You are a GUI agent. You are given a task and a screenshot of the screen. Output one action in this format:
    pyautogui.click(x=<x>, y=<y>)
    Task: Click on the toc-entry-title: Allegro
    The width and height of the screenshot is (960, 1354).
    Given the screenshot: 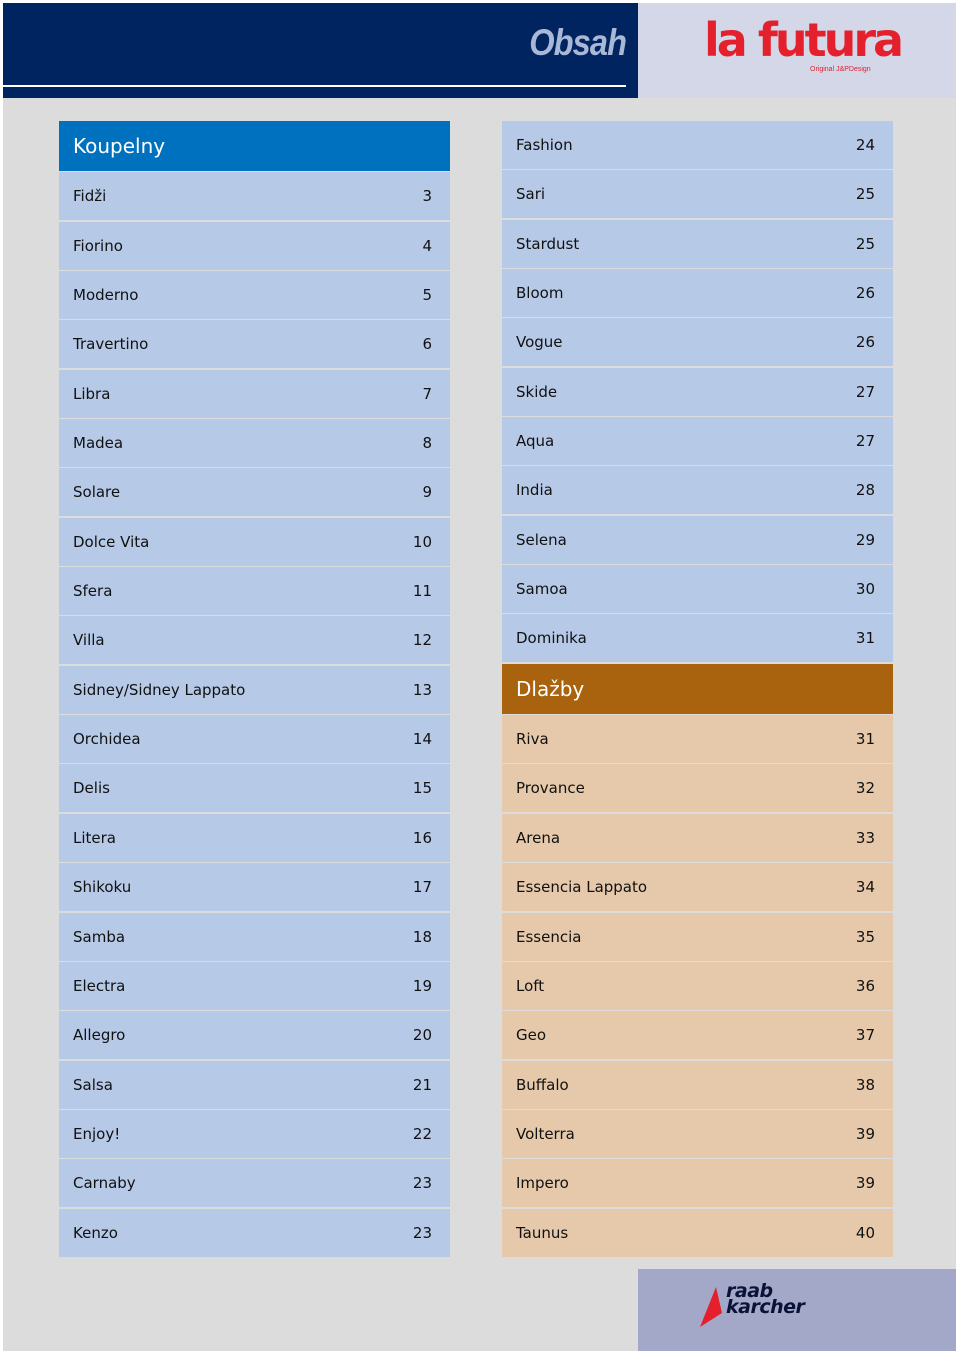 What is the action you would take?
    pyautogui.click(x=99, y=1035)
    